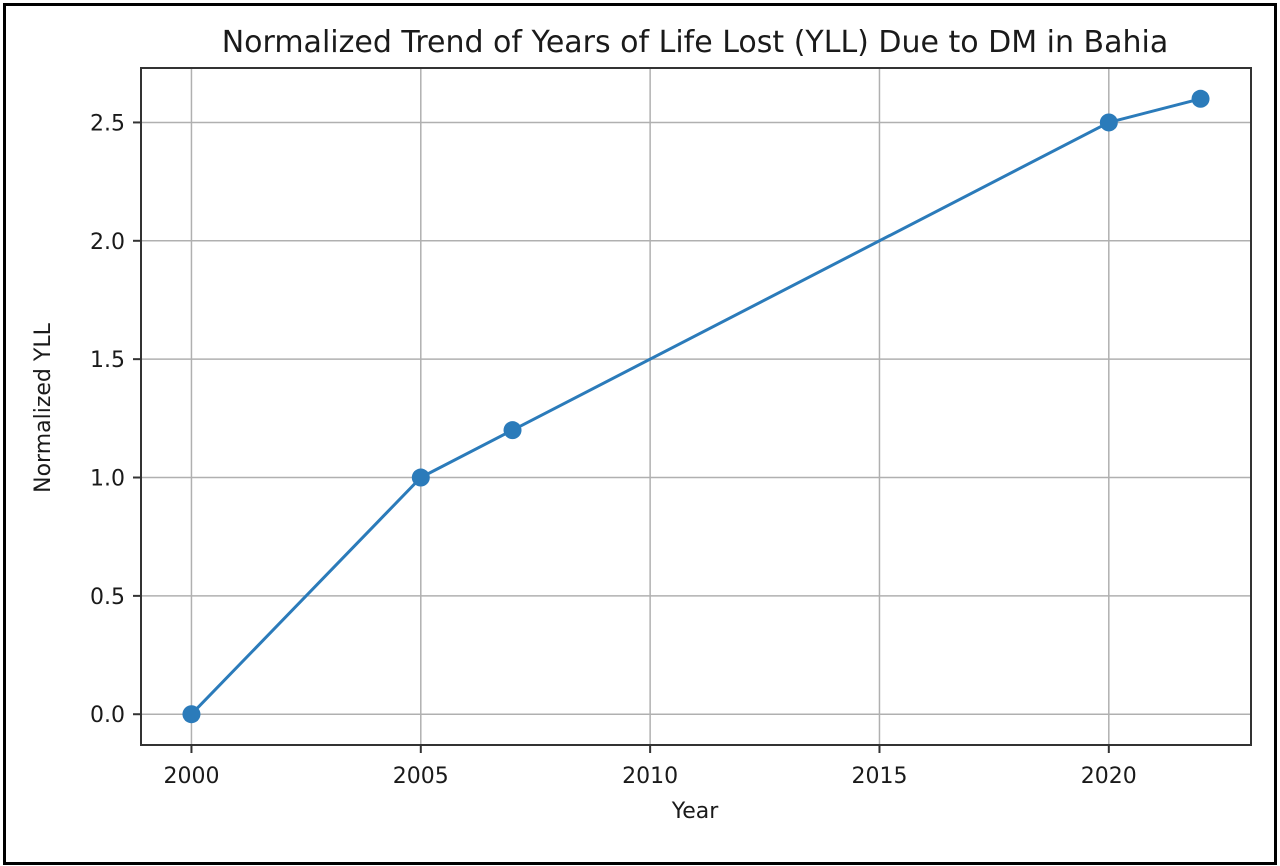 The height and width of the screenshot is (866, 1280). Describe the element at coordinates (107, 597) in the screenshot. I see `y-tick-label: 0.5` at that location.